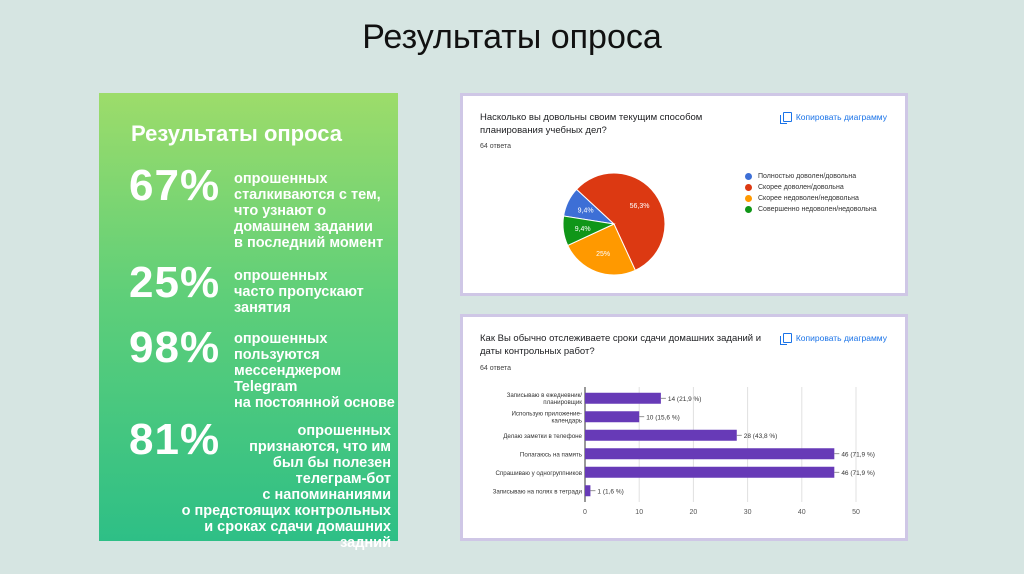  I want to click on x-tick-label: 20, so click(694, 512).